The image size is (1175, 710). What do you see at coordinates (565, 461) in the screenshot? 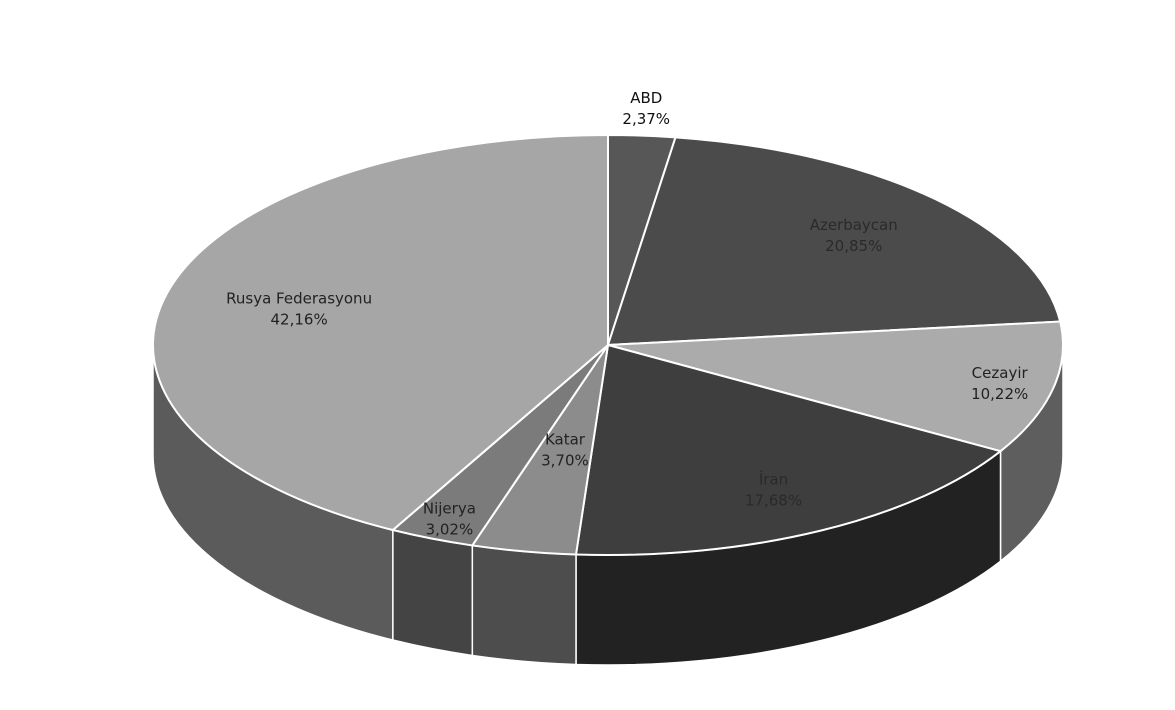
I see `slice-value: 3,70%` at bounding box center [565, 461].